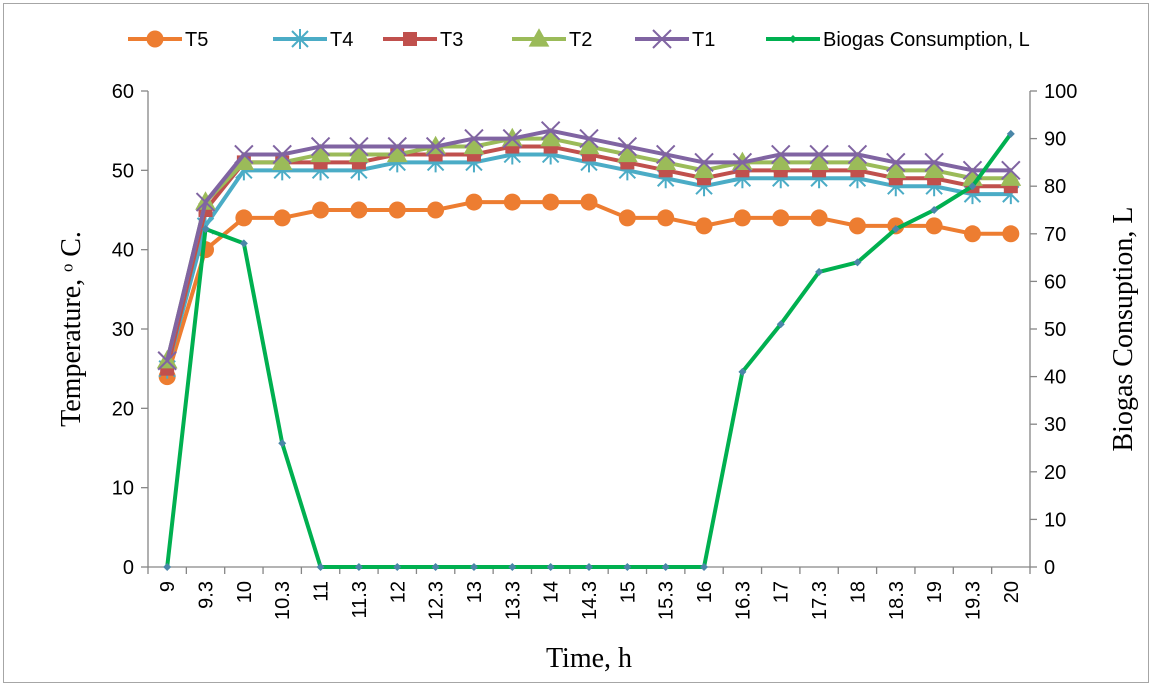  What do you see at coordinates (123, 171) in the screenshot?
I see `y-tick-label: 50` at bounding box center [123, 171].